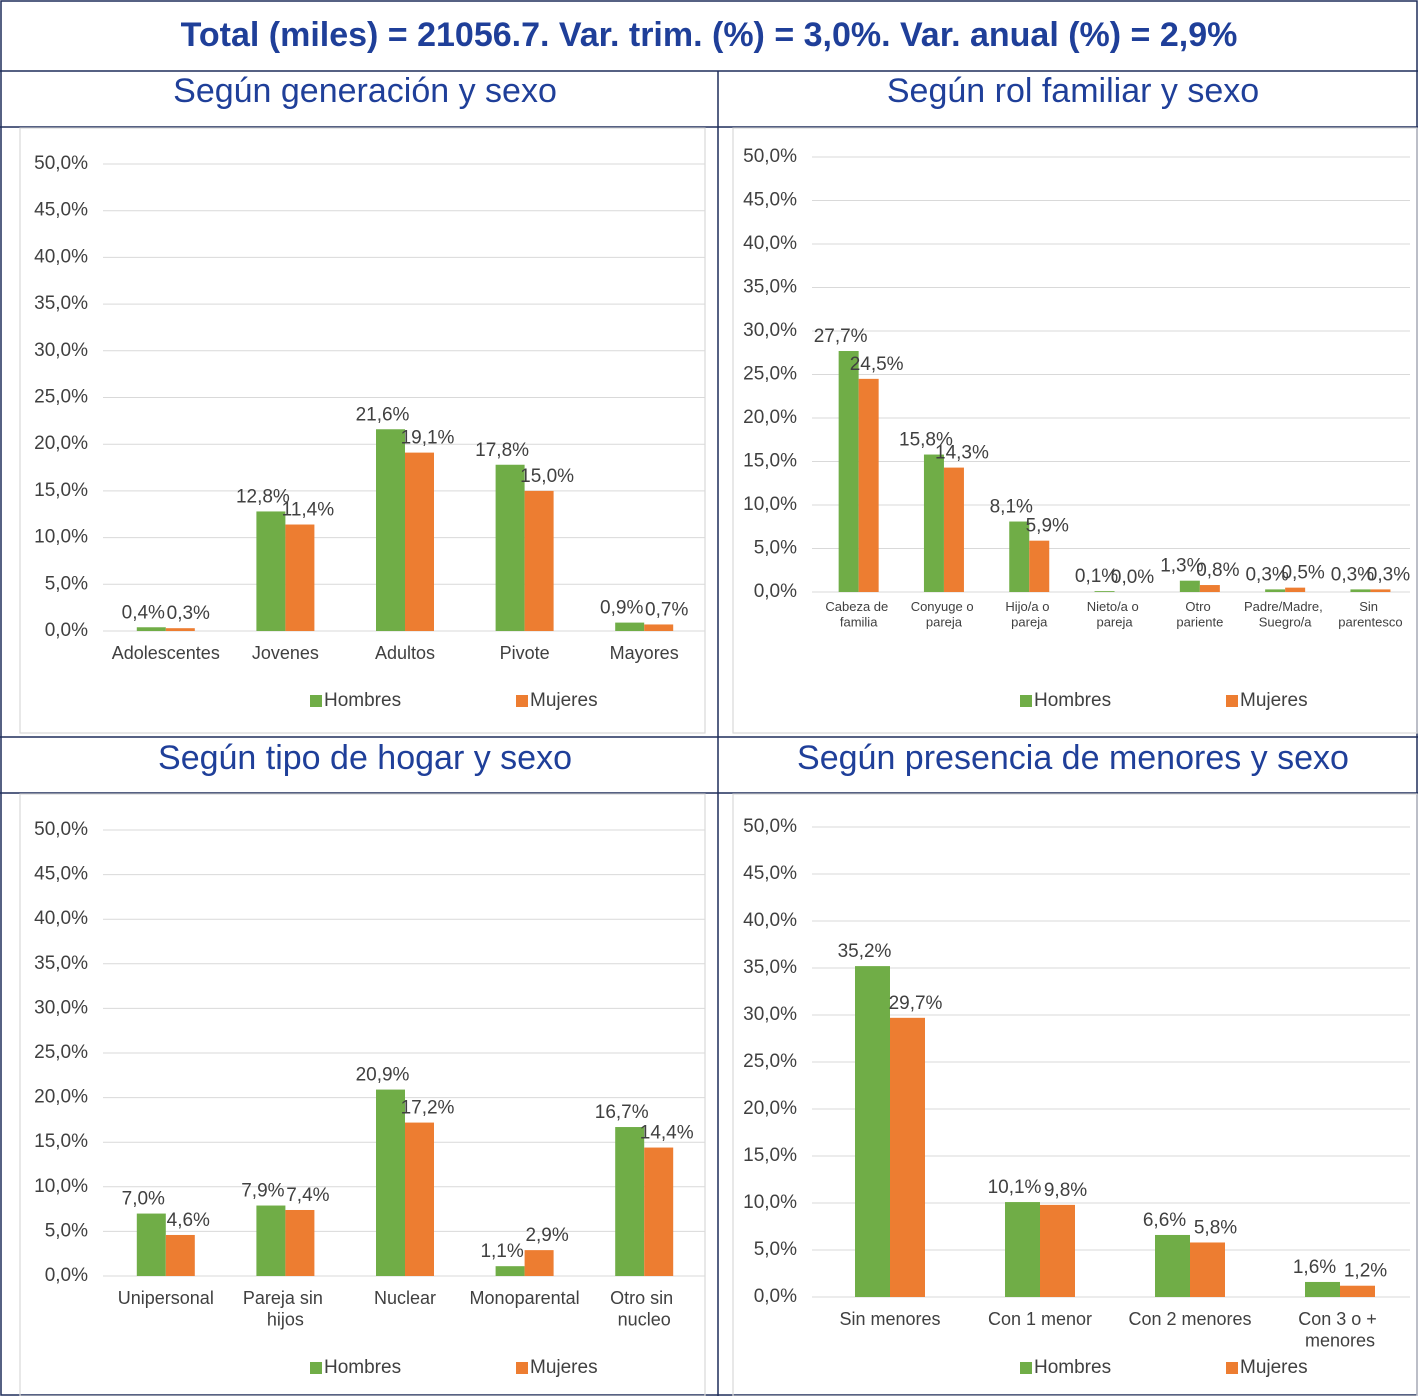 This screenshot has height=1396, width=1418. I want to click on x-tick-label: Conyuge o pareja, so click(944, 614).